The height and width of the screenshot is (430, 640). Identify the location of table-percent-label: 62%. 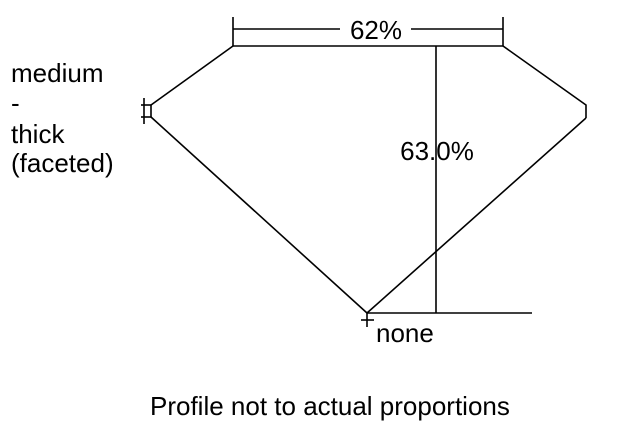
(376, 30).